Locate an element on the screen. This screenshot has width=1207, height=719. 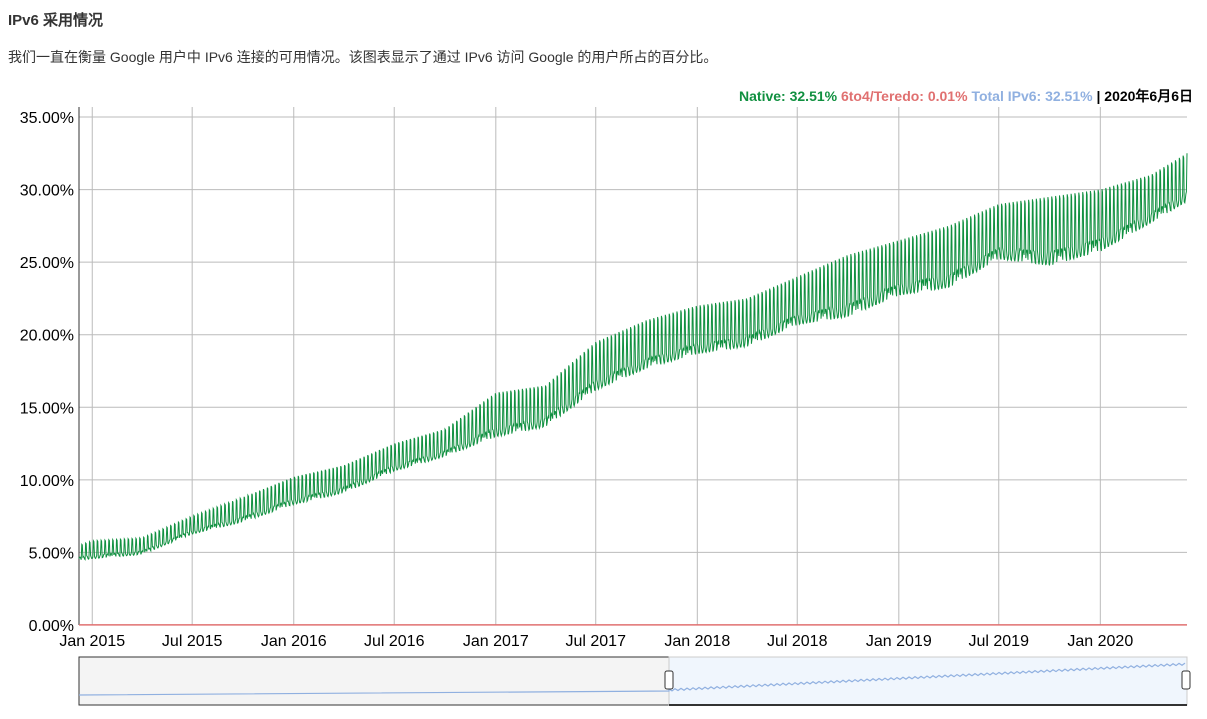
y-tick-label: 10.00% is located at coordinates (47, 481).